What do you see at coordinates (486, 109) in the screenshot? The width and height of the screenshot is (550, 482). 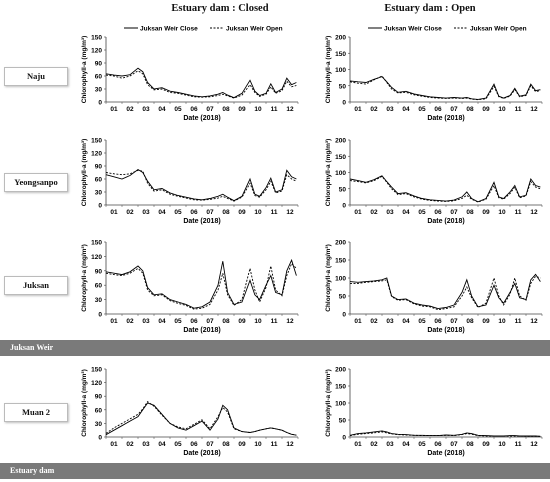 I see `naju-open-xtick-label: 09` at bounding box center [486, 109].